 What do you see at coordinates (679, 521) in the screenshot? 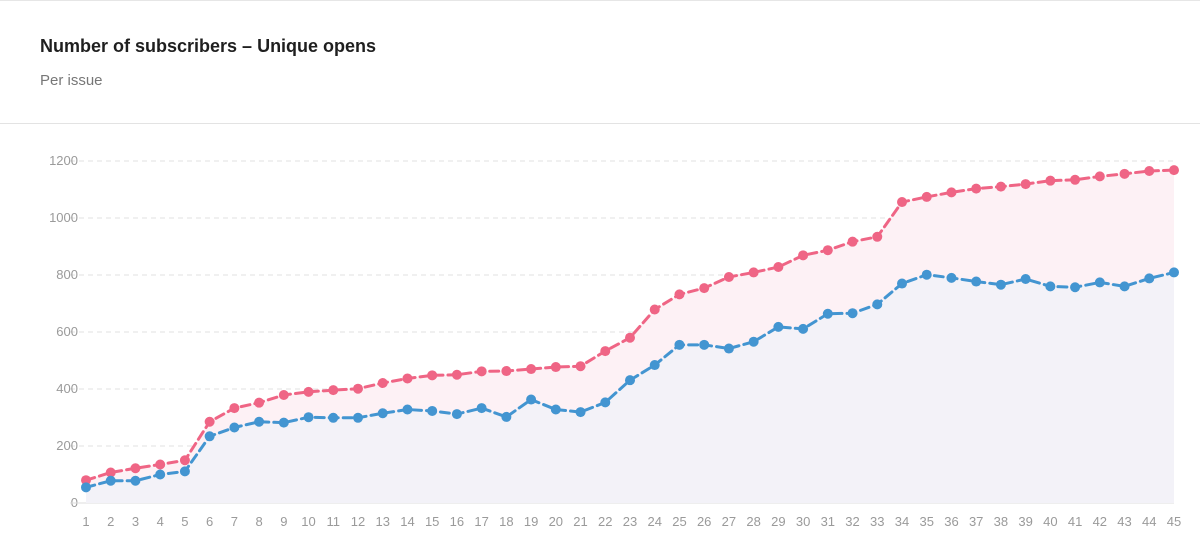
I see `x-tick-label: 25` at bounding box center [679, 521].